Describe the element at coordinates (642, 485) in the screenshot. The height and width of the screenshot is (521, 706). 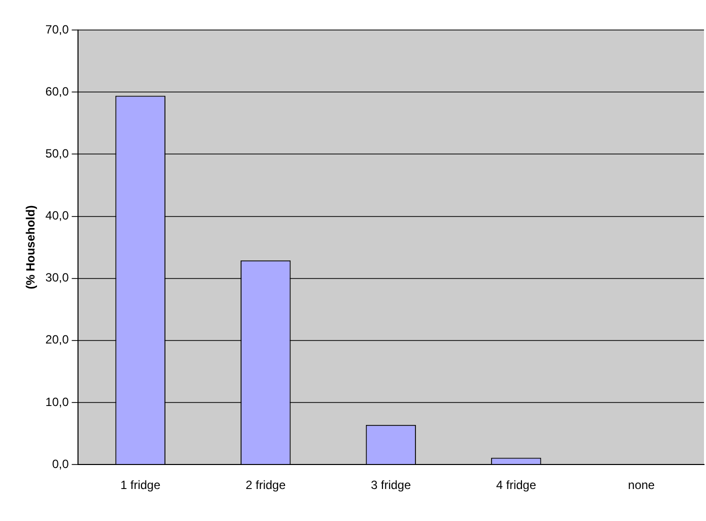
I see `x-tick-label: none` at that location.